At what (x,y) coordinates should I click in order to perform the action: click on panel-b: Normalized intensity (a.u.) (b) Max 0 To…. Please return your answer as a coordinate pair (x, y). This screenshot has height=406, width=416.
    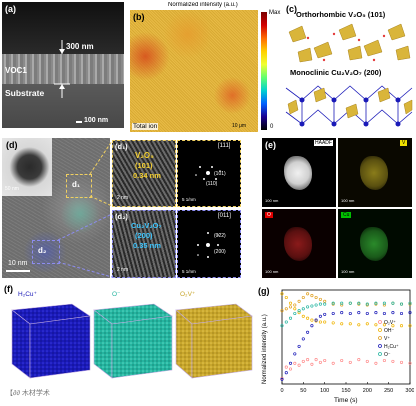
    Looking at the image, I should click on (205, 68).